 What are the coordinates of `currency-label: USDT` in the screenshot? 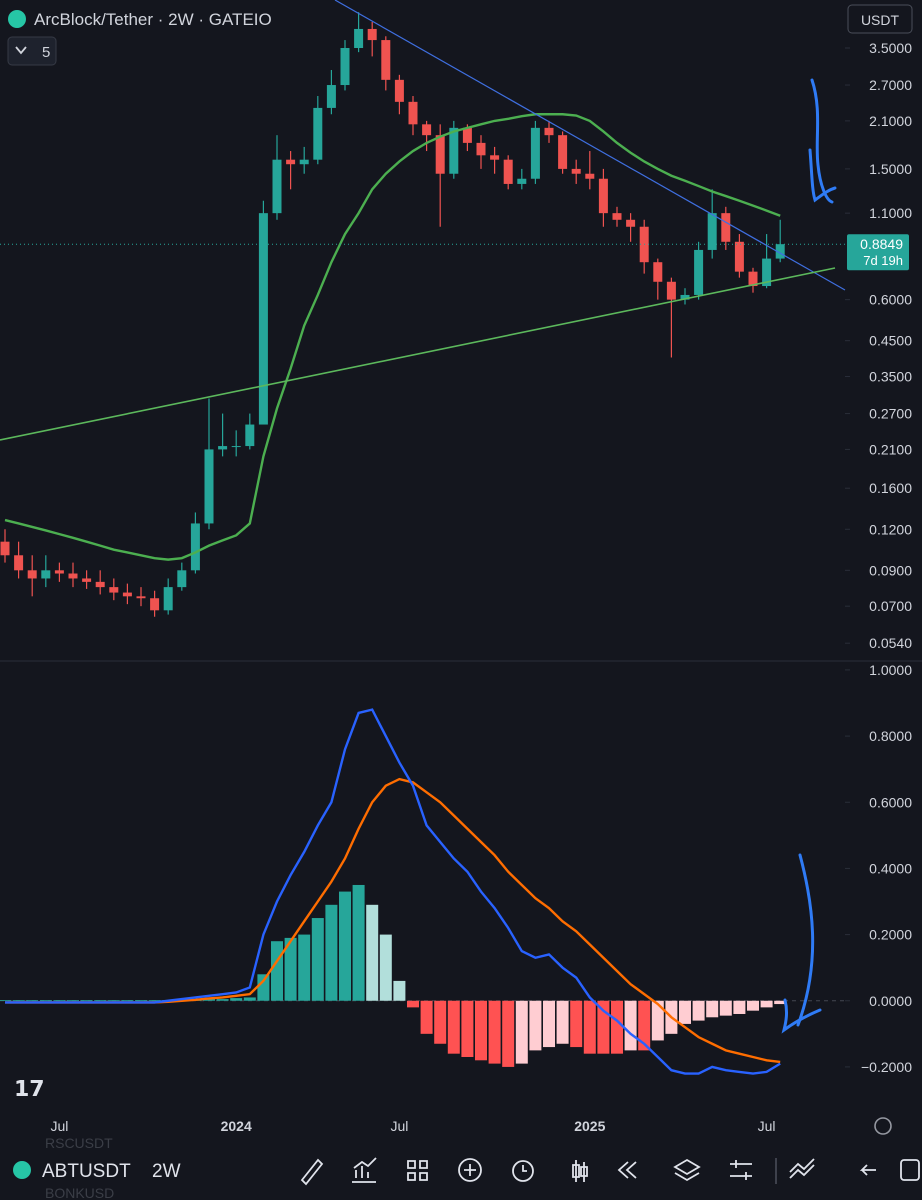 It's located at (880, 20).